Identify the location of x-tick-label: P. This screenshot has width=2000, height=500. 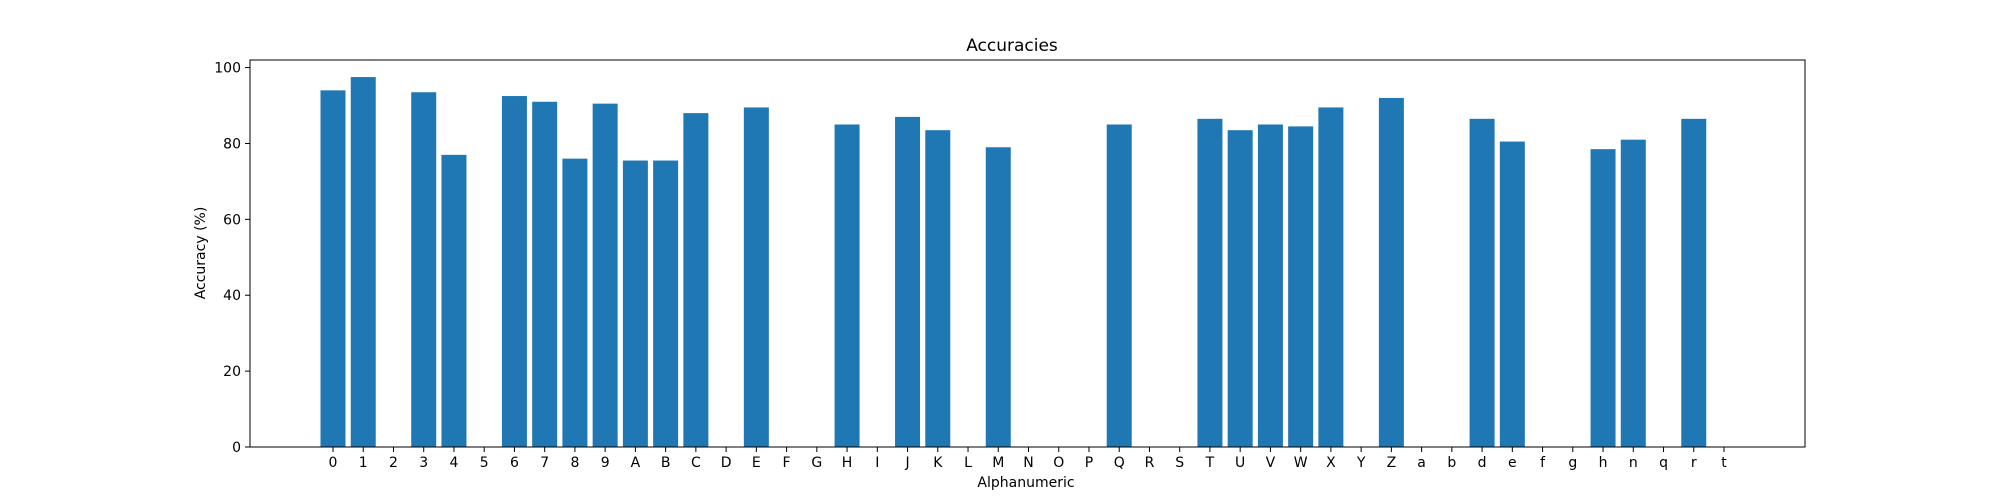
(1089, 463).